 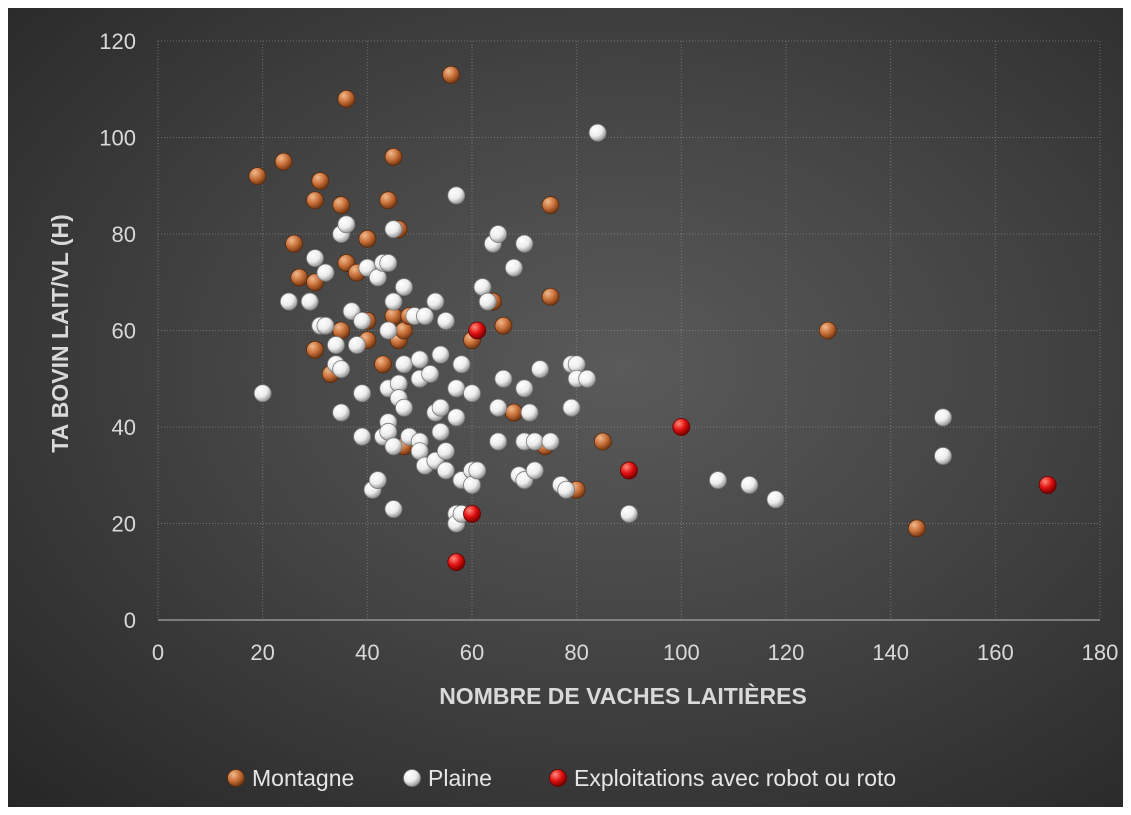 I want to click on x-tick-label: 120, so click(x=786, y=652).